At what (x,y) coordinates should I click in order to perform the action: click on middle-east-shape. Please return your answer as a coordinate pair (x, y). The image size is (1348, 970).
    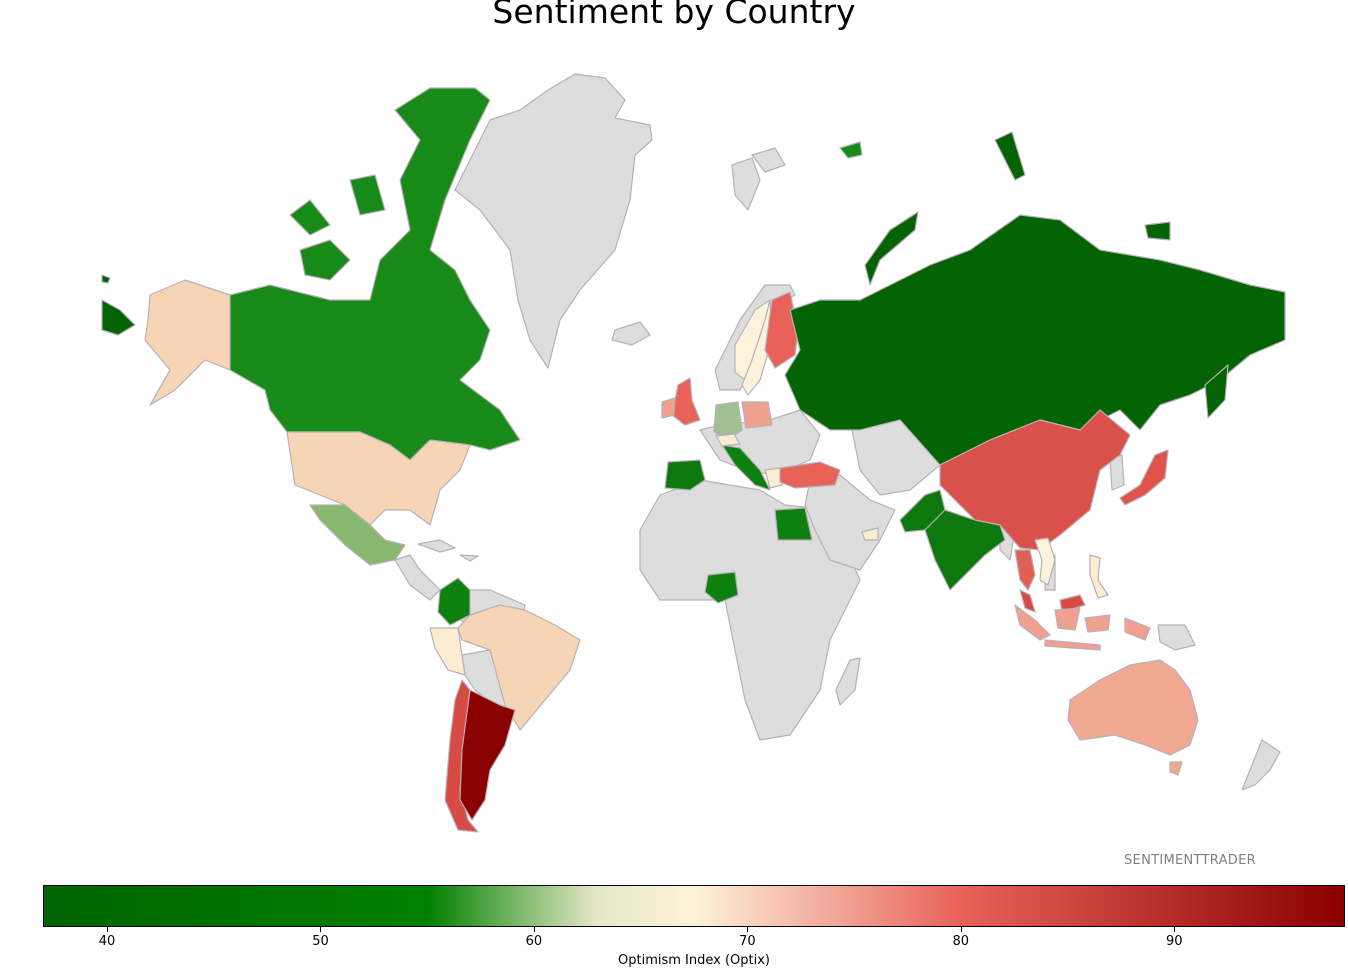
    Looking at the image, I should click on (850, 522).